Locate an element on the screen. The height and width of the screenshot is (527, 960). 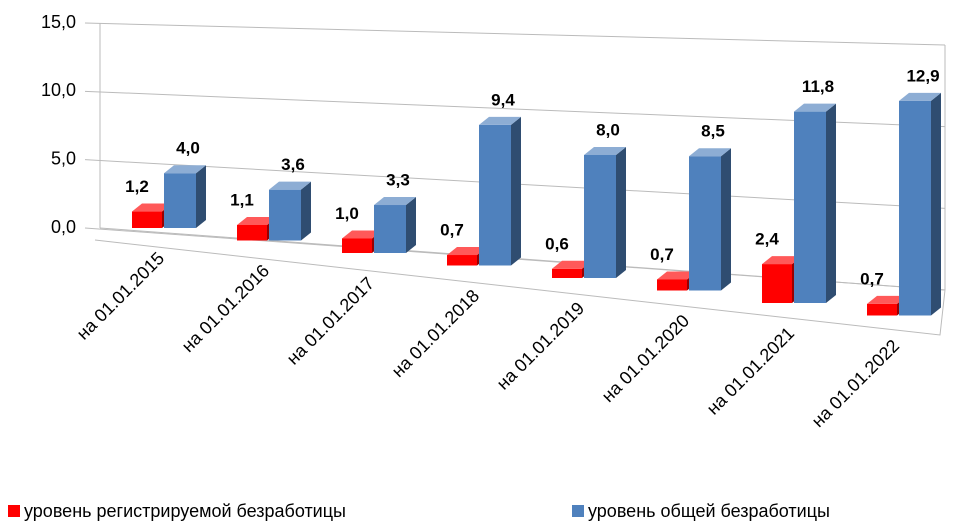
y-tick-label: 5,0 is located at coordinates (63, 158).